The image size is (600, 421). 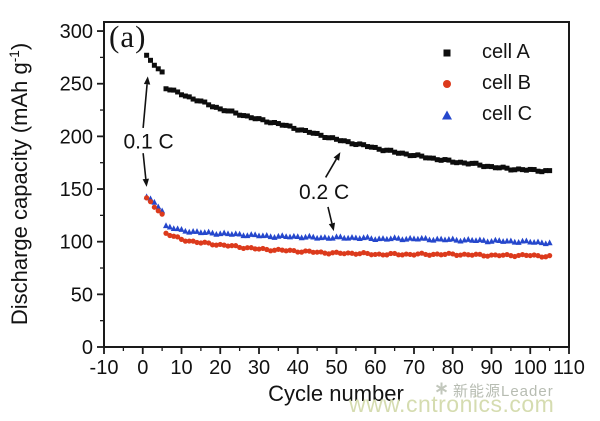 I want to click on watermark-brand-text: 新能源Leader, so click(x=503, y=391).